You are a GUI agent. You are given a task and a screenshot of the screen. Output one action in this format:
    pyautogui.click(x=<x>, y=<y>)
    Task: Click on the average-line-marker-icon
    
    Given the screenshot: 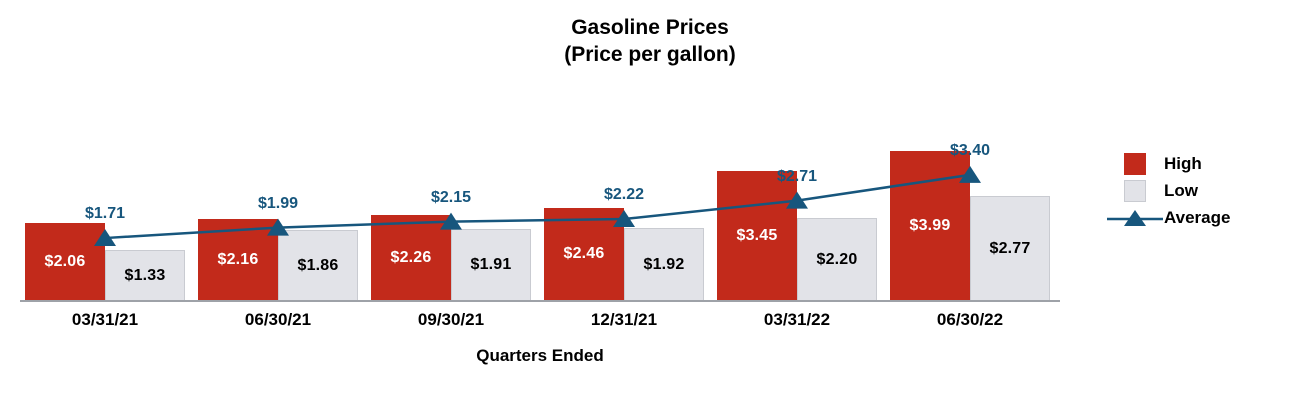 What is the action you would take?
    pyautogui.click(x=1135, y=218)
    